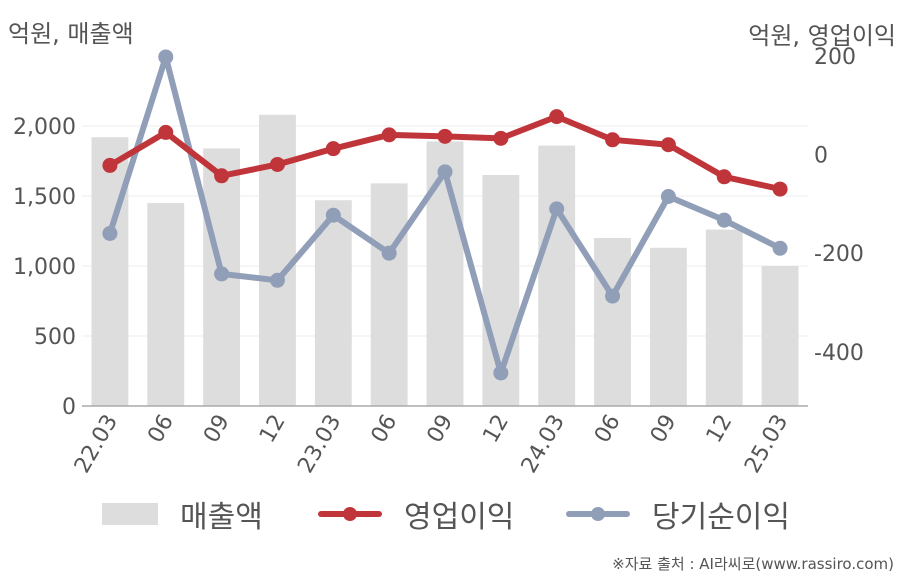 Image resolution: width=908 pixels, height=580 pixels. Describe the element at coordinates (822, 36) in the screenshot. I see `right-axis-title: 억원, 영업이익` at that location.